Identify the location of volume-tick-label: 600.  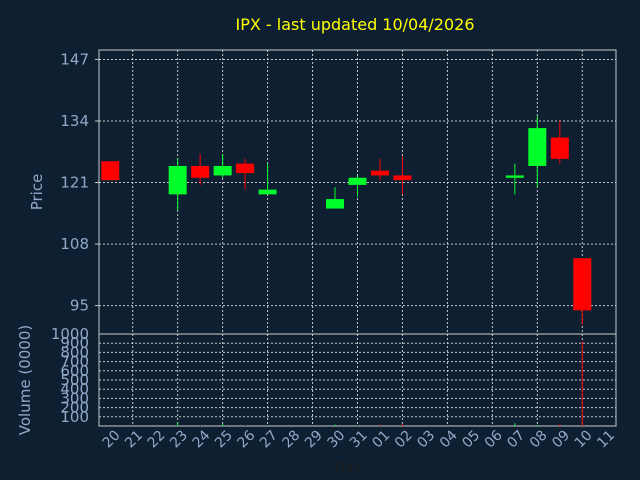
(74, 371).